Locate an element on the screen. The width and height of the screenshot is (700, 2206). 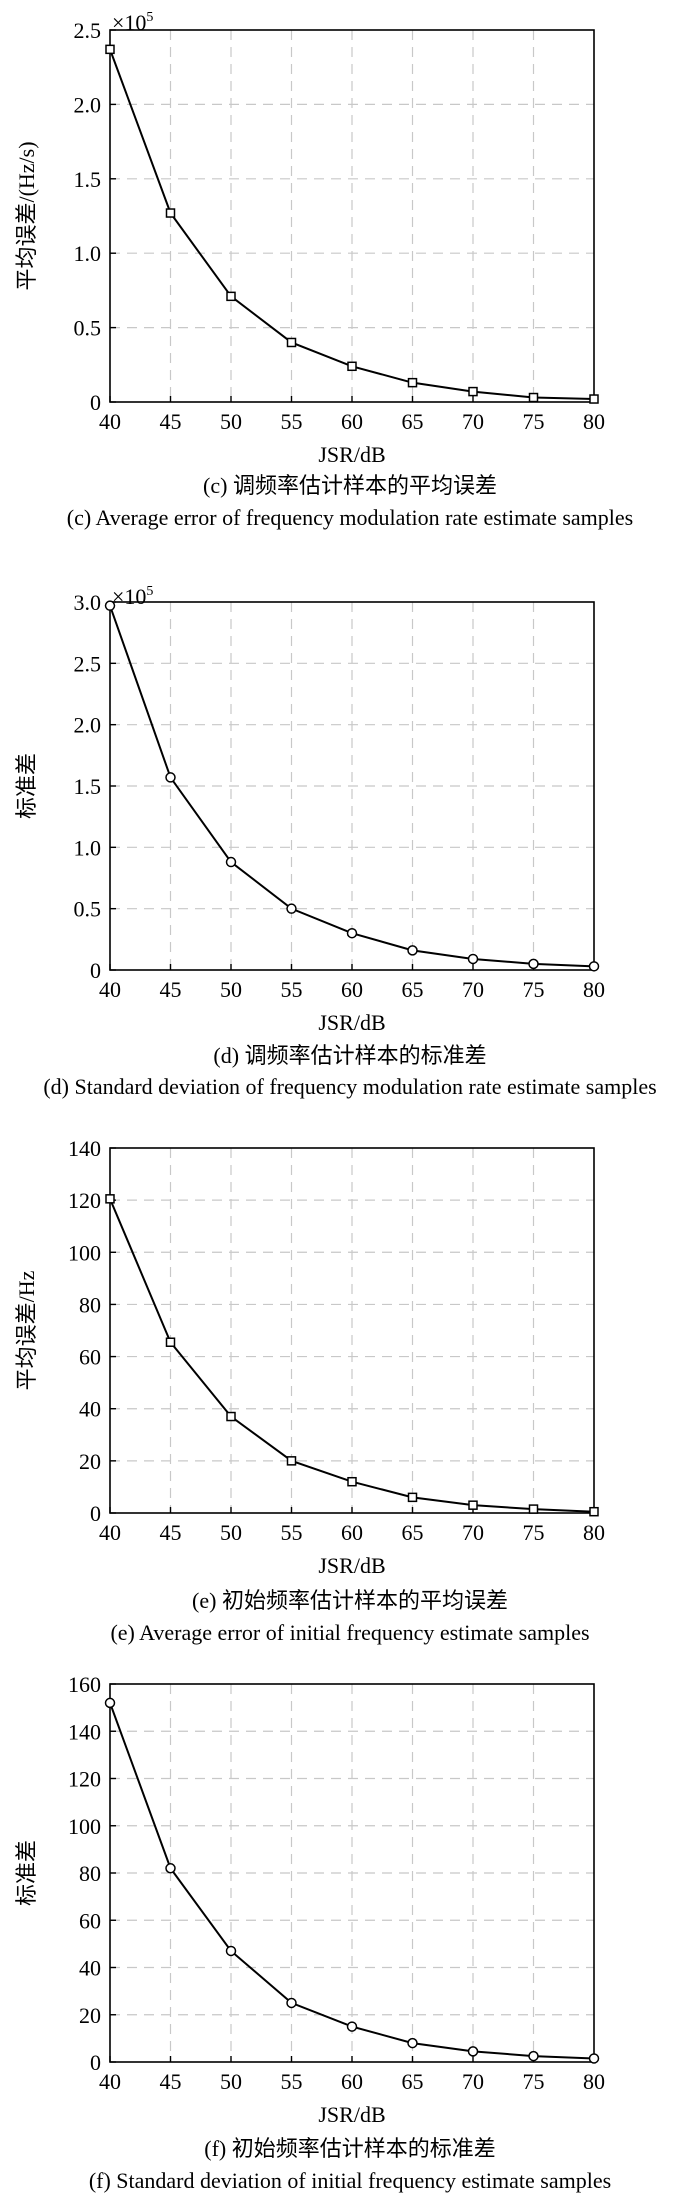
y-multiplier-exp: 5 is located at coordinates (149, 591).